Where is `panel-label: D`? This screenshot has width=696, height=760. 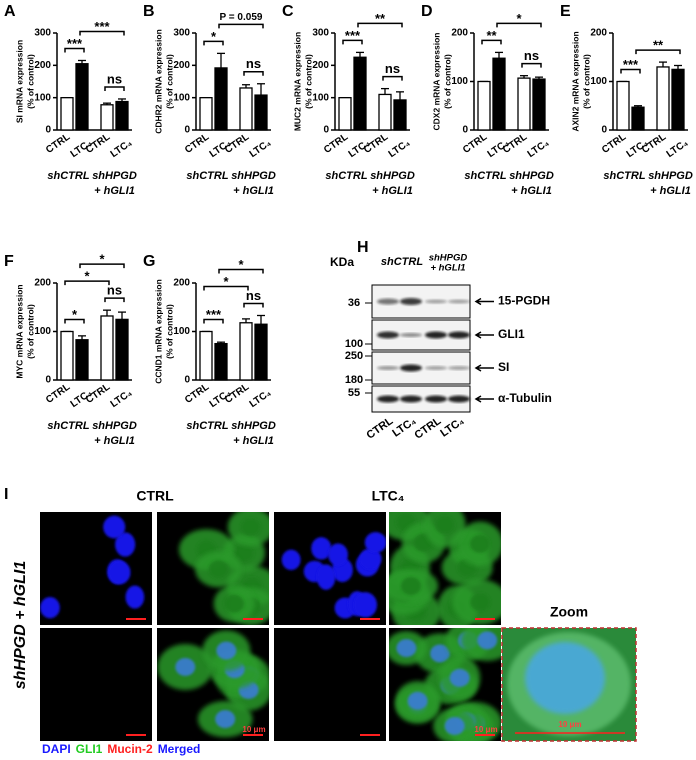 panel-label: D is located at coordinates (427, 11).